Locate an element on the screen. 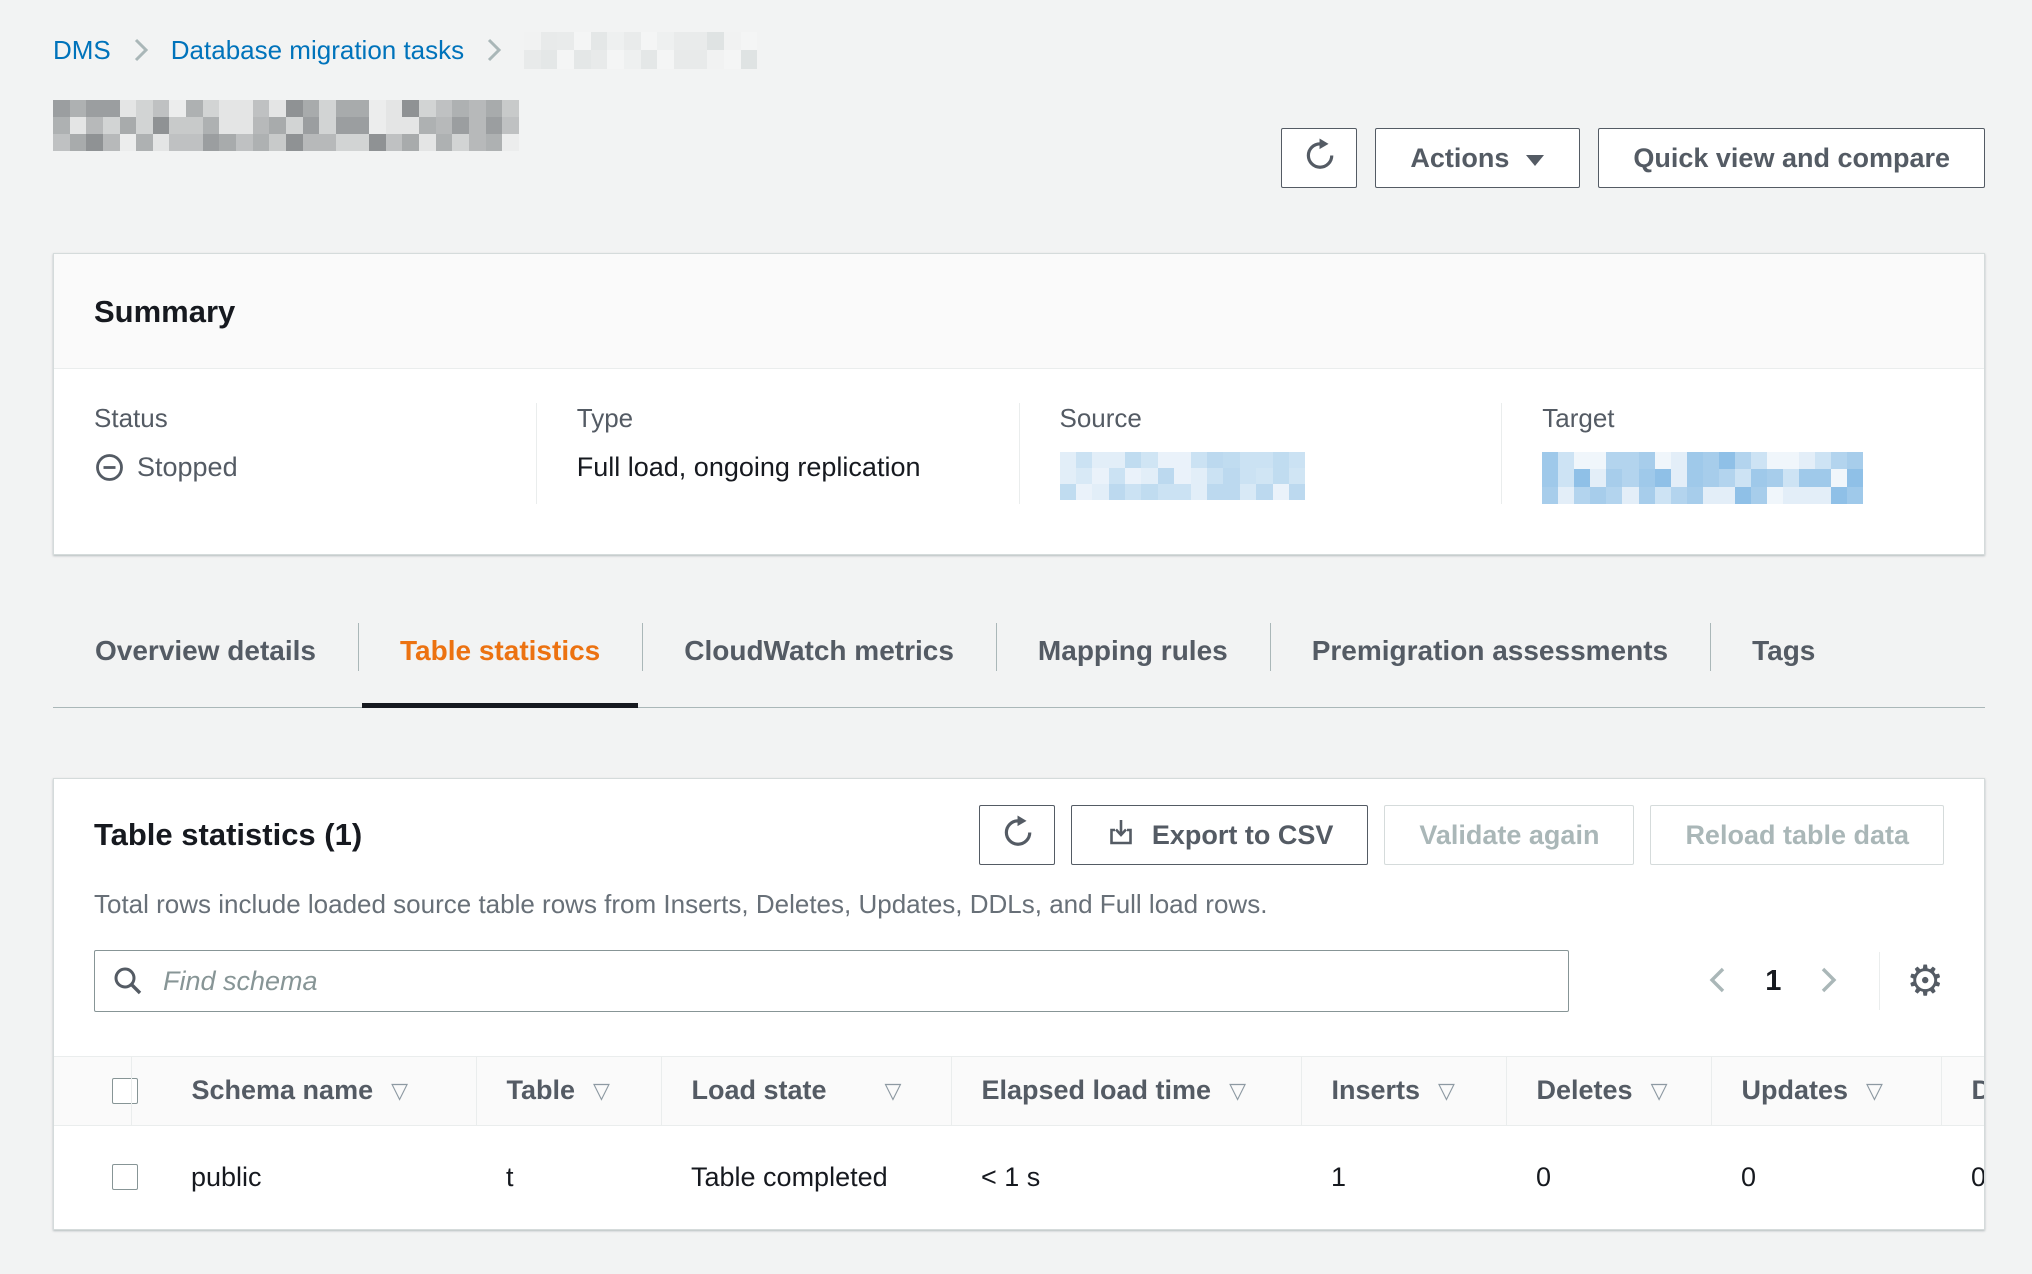 This screenshot has width=2032, height=1274. summary-field-type: Type Full load, ongoing replication is located at coordinates (777, 453).